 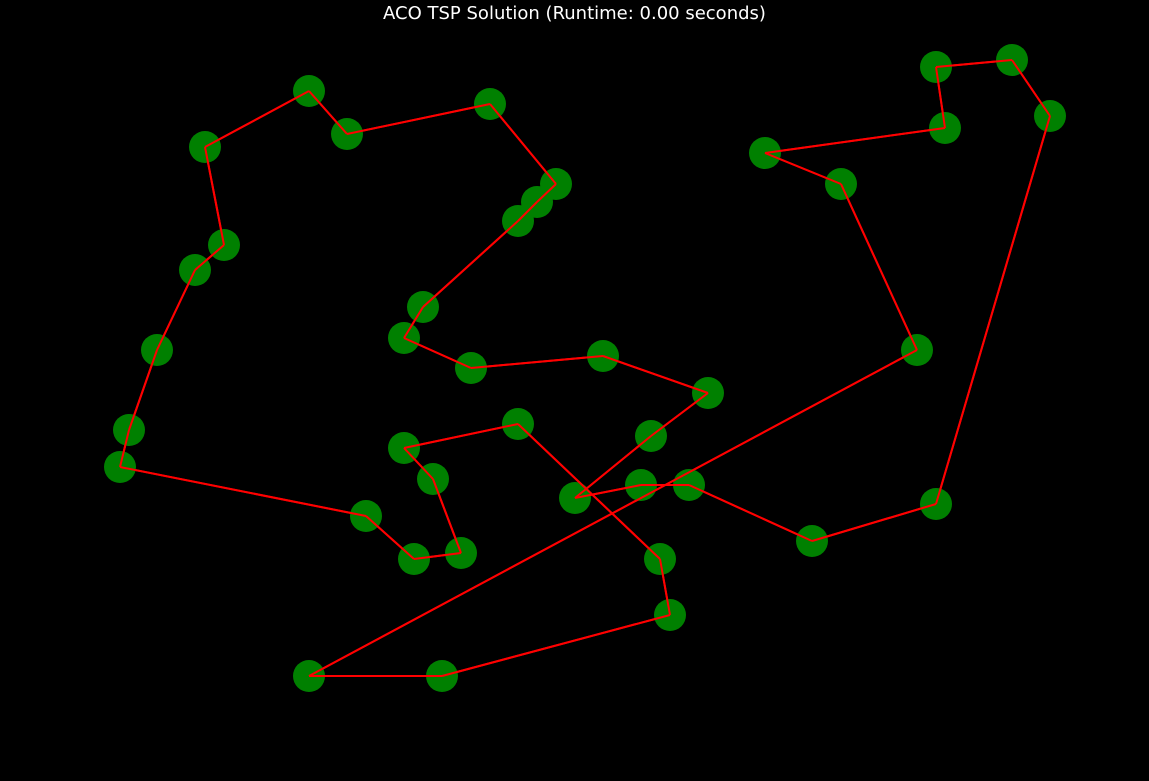 I want to click on chart-title: ACO TSP Solution (Runtime: 0.00 seconds), so click(x=574, y=13).